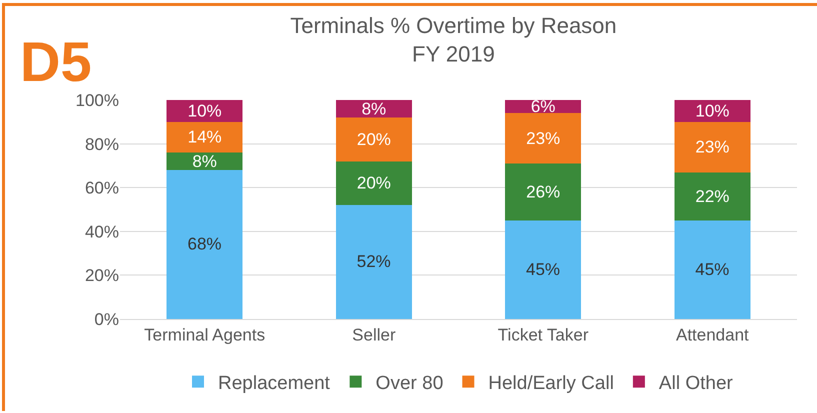  Describe the element at coordinates (453, 25) in the screenshot. I see `chart-title: Terminals % Overtime by Reason` at that location.